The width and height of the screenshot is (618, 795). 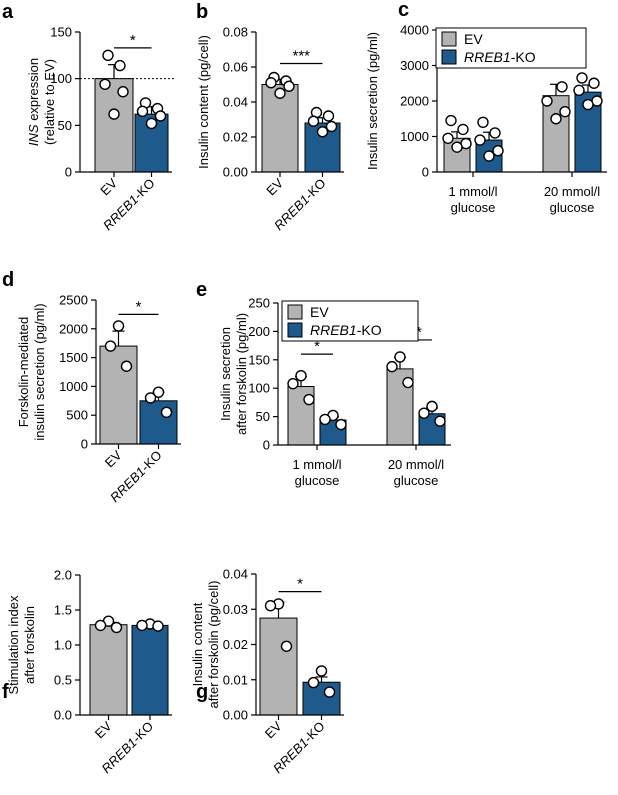 What do you see at coordinates (23, 372) in the screenshot?
I see `panel-d-ylabel: Forskolin-mediated` at bounding box center [23, 372].